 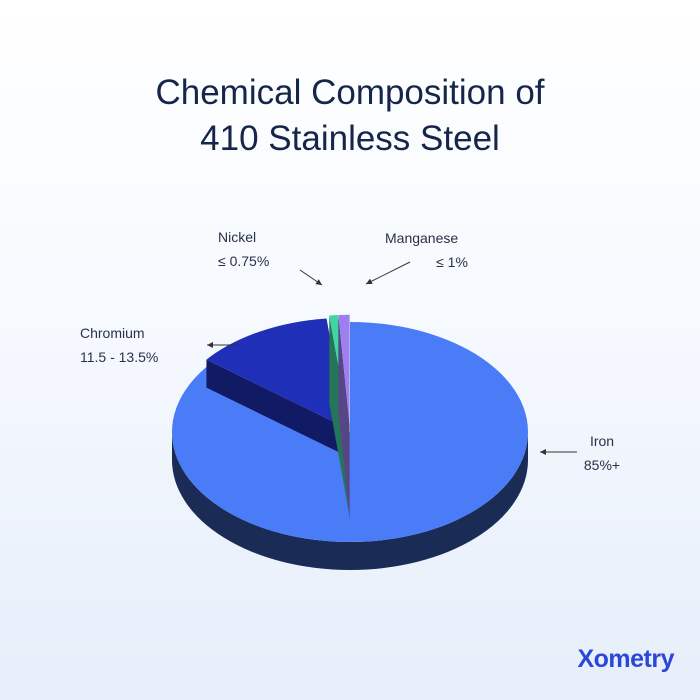 I want to click on slice-value-label: 85%+, so click(x=602, y=465).